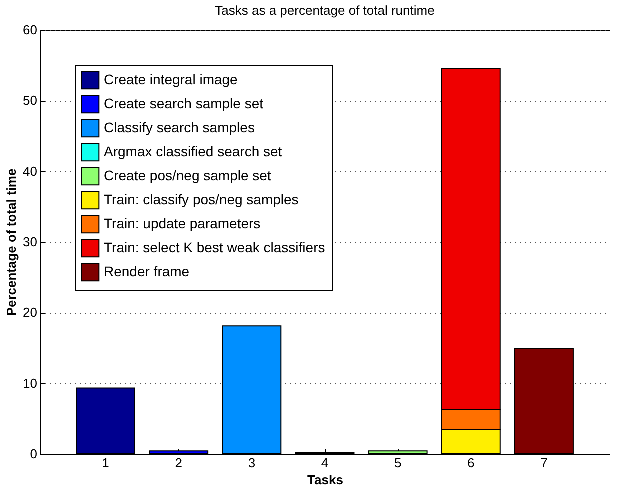  Describe the element at coordinates (188, 176) in the screenshot. I see `legend-label: Create pos/neg sample set` at that location.